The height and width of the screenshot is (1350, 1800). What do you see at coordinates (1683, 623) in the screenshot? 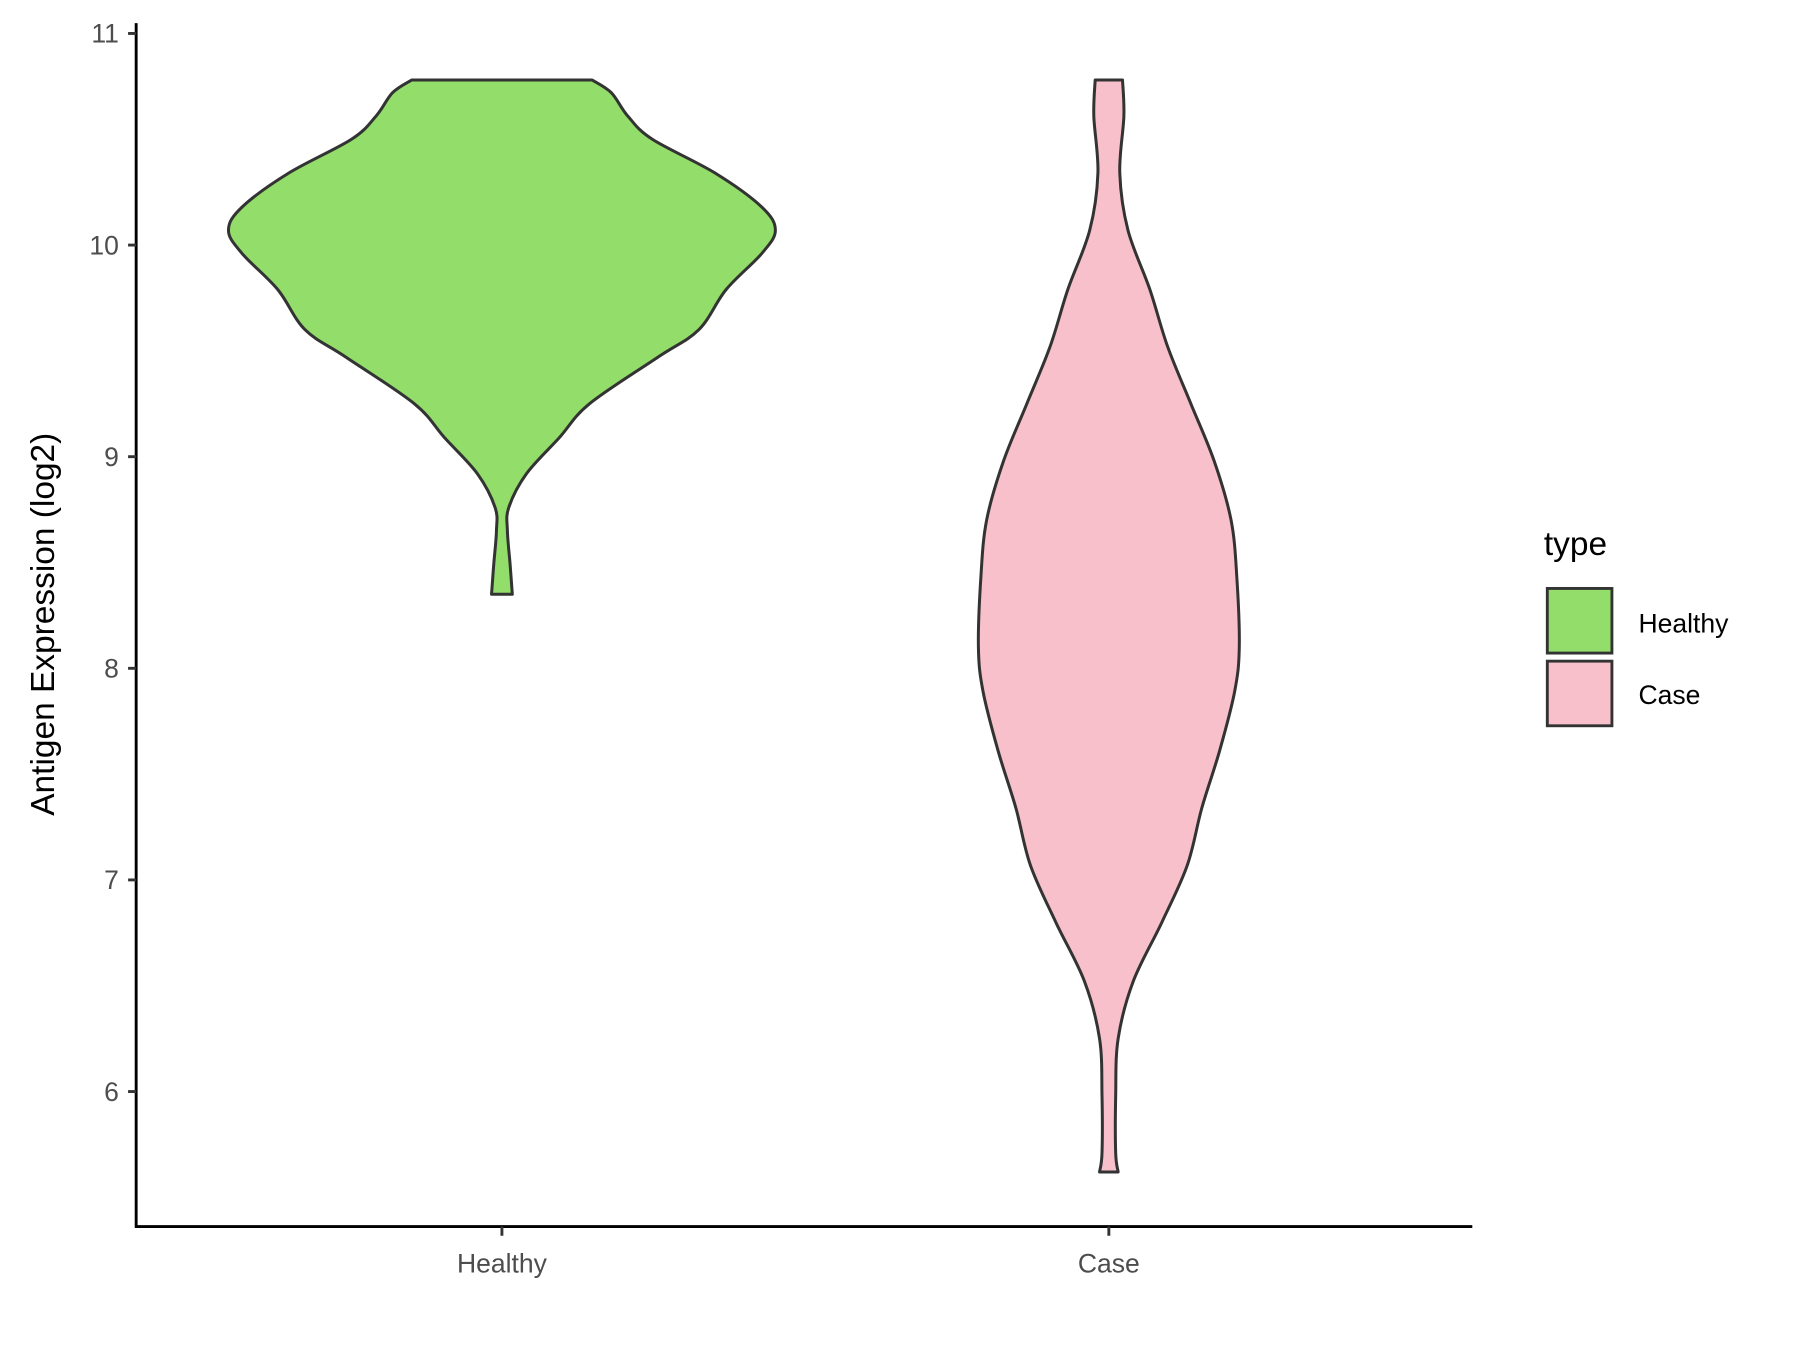
I see `legend-label-healthy: Healthy` at bounding box center [1683, 623].